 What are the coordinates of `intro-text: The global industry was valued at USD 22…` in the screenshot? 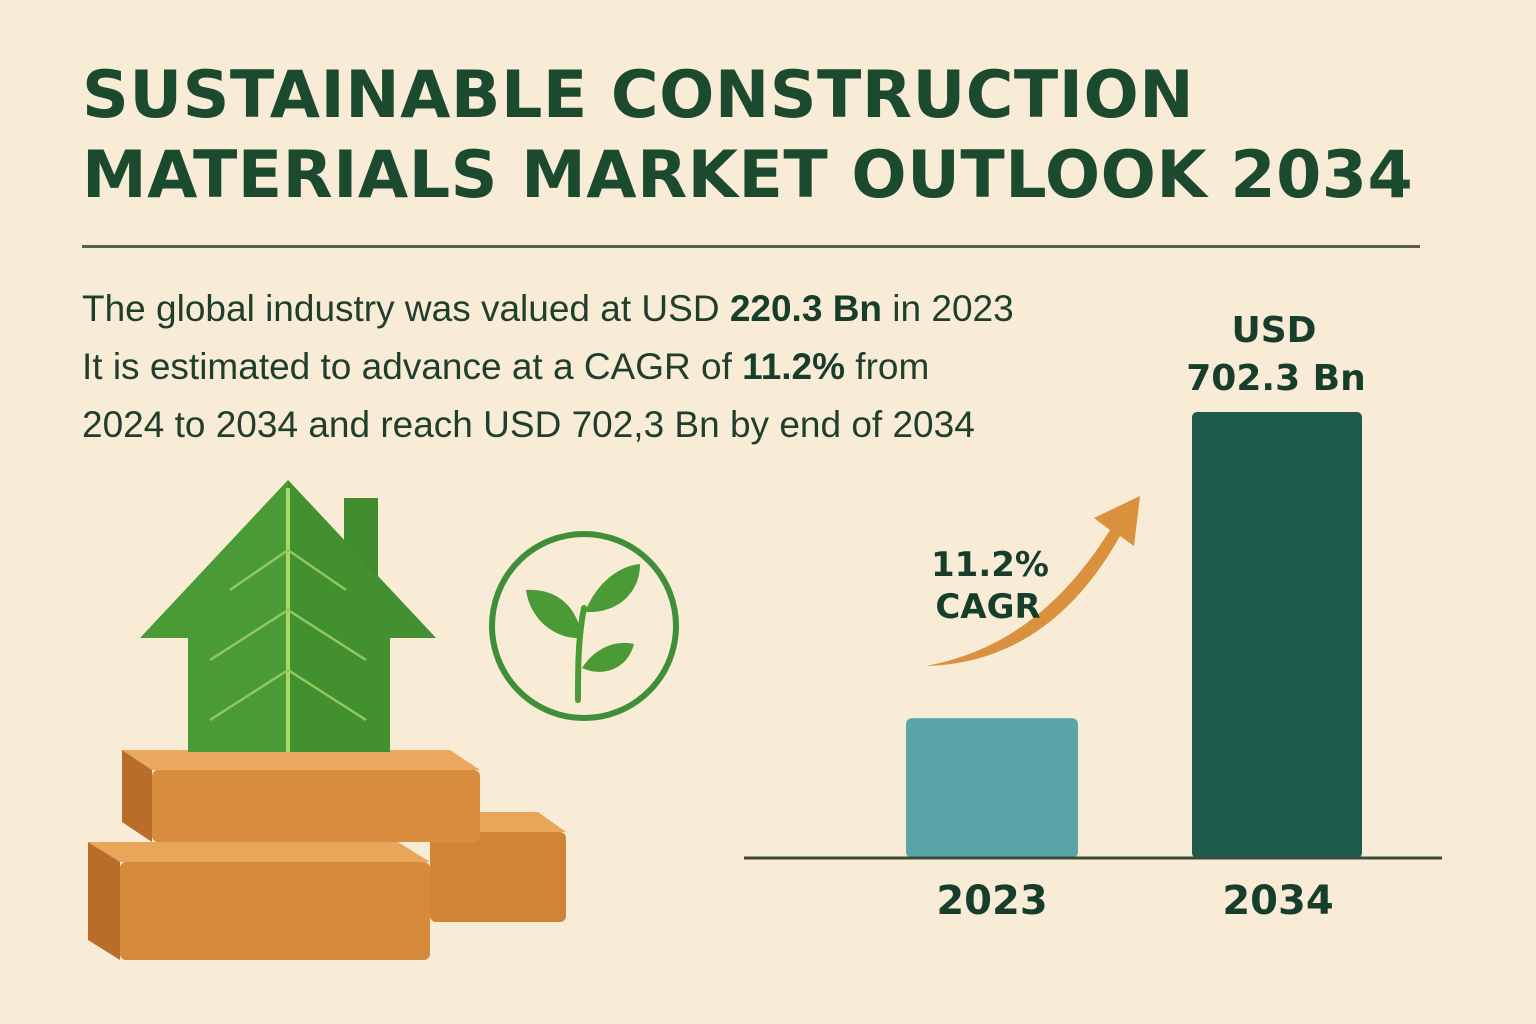 It's located at (642, 367).